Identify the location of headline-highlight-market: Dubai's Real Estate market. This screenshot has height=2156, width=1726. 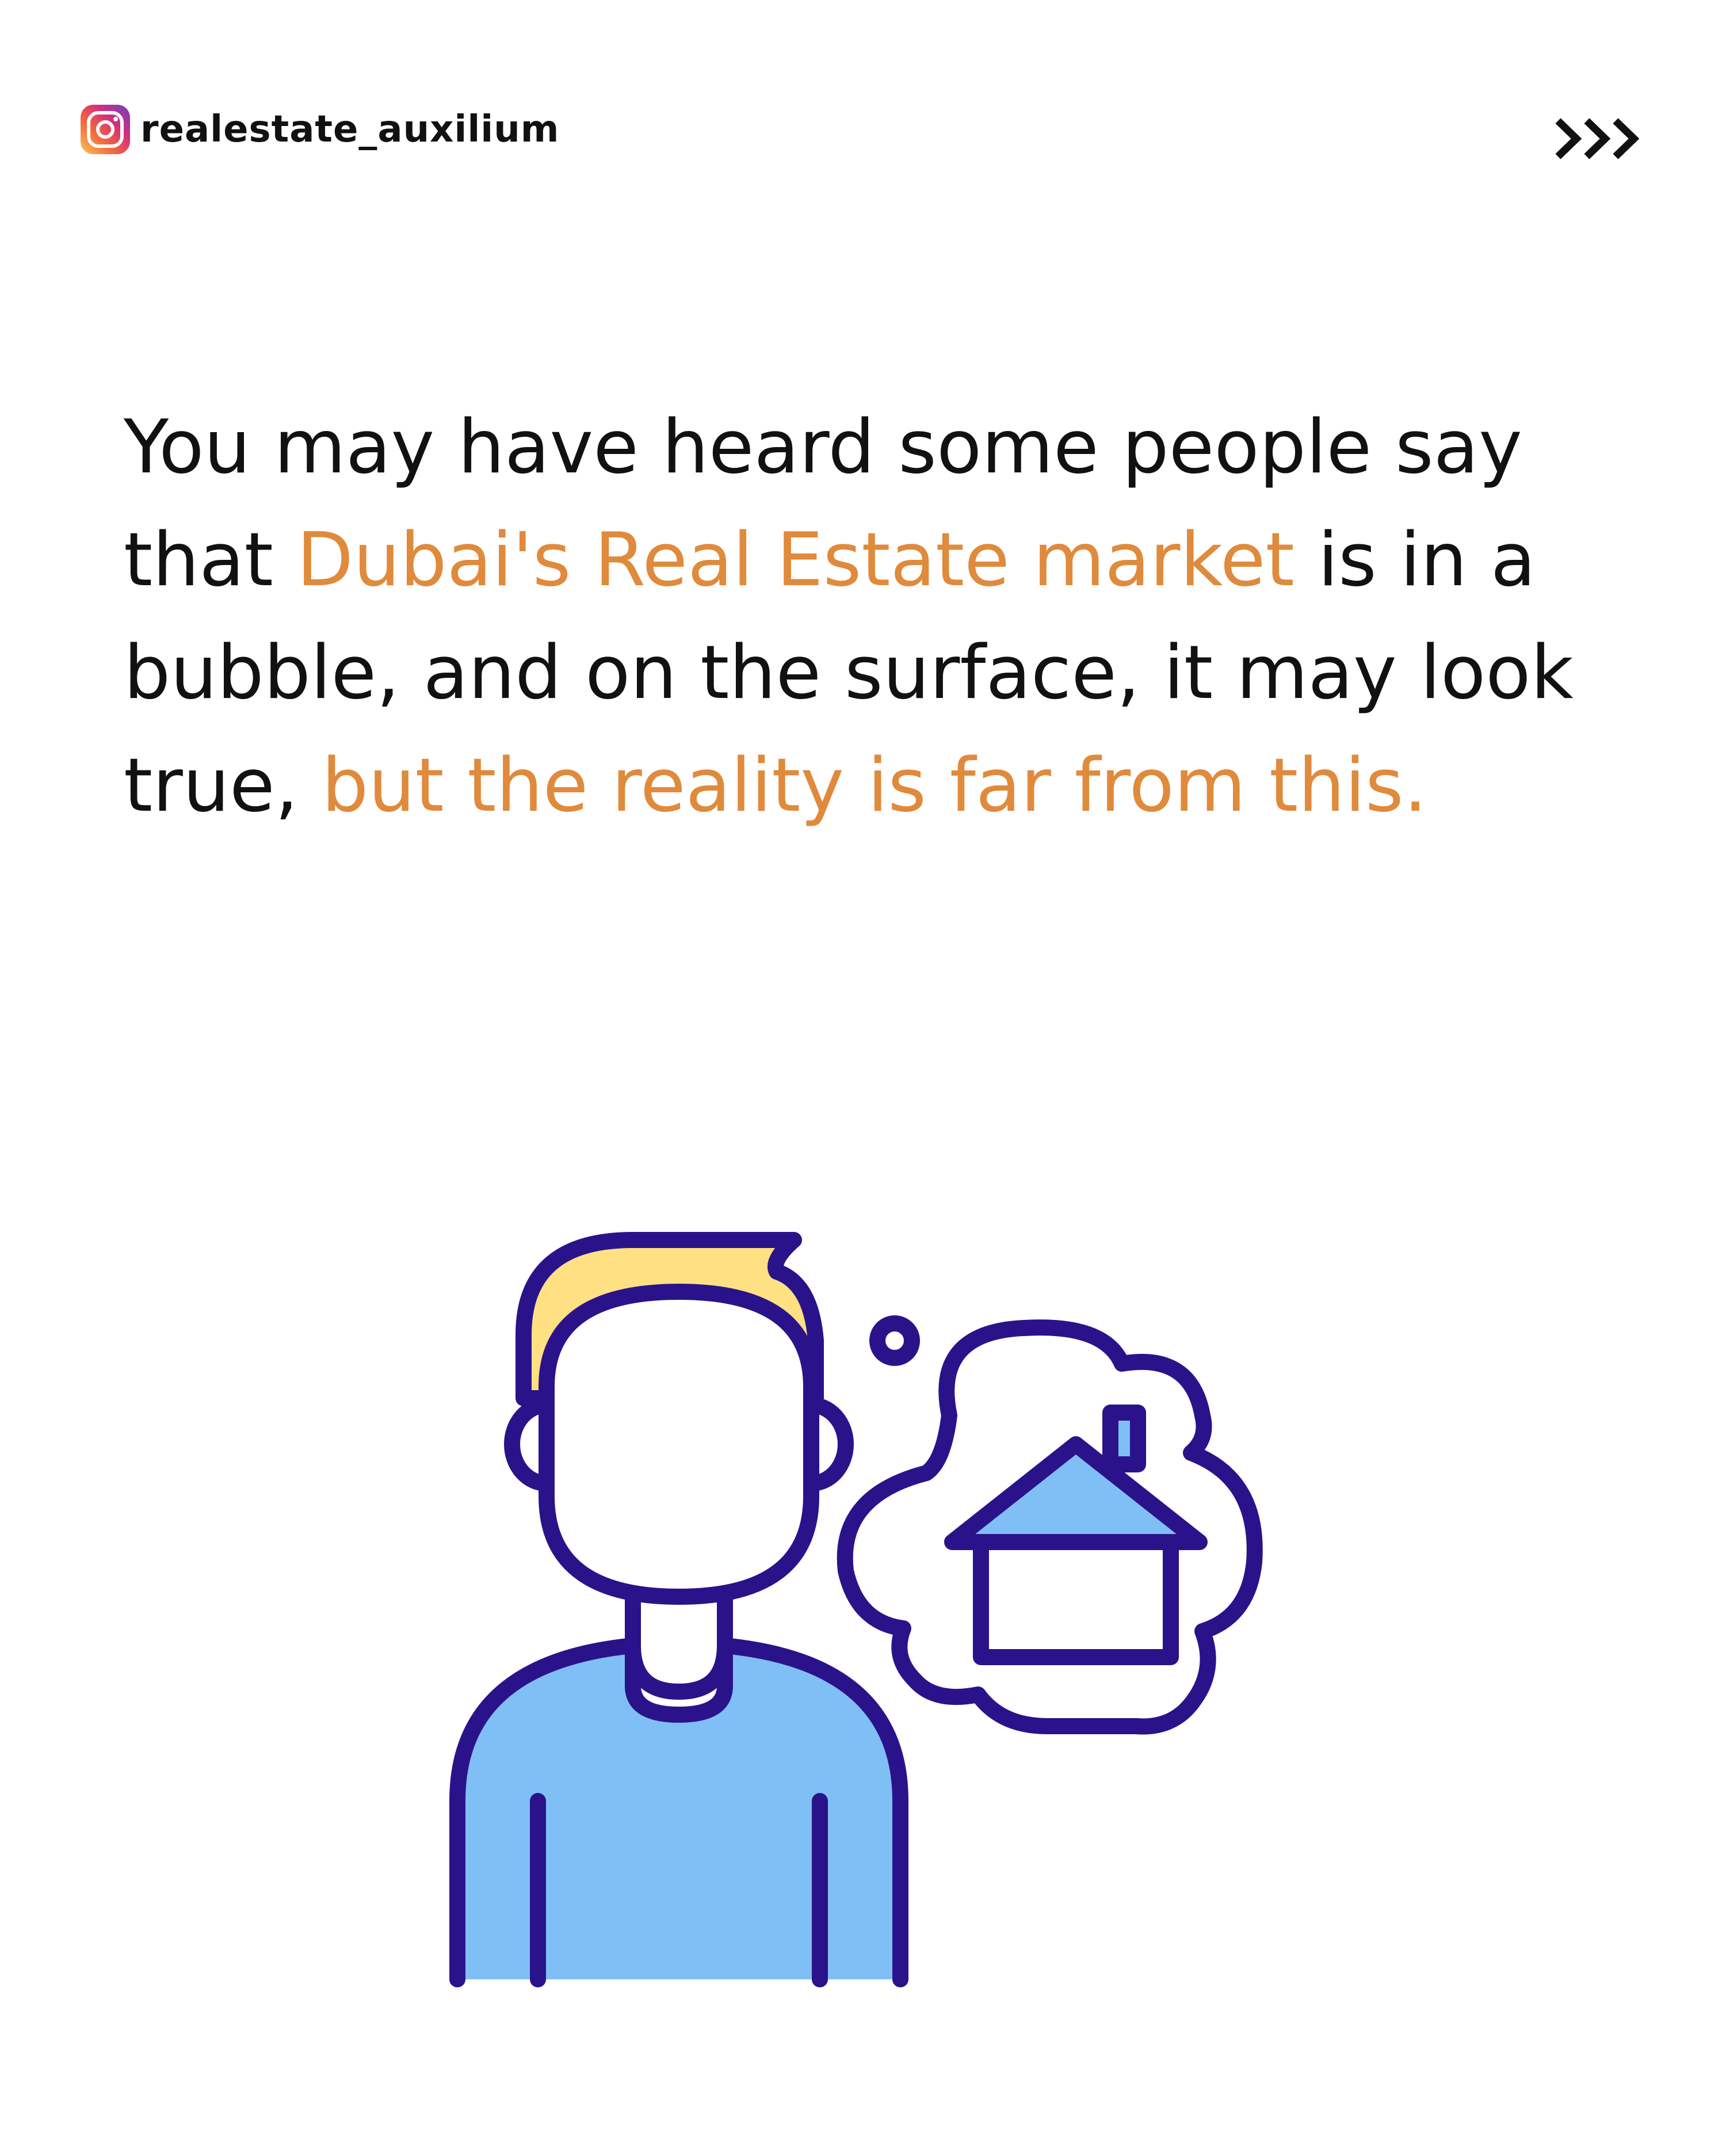
(795, 560).